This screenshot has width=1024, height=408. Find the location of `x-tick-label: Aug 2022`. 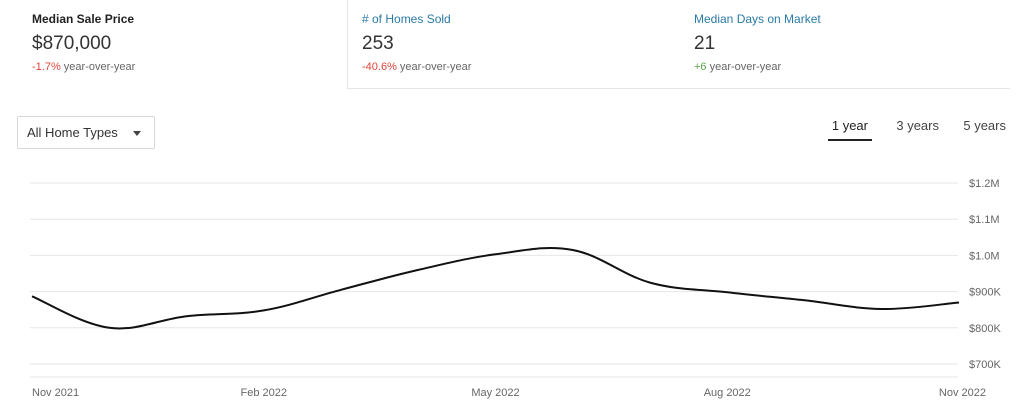

x-tick-label: Aug 2022 is located at coordinates (727, 393).